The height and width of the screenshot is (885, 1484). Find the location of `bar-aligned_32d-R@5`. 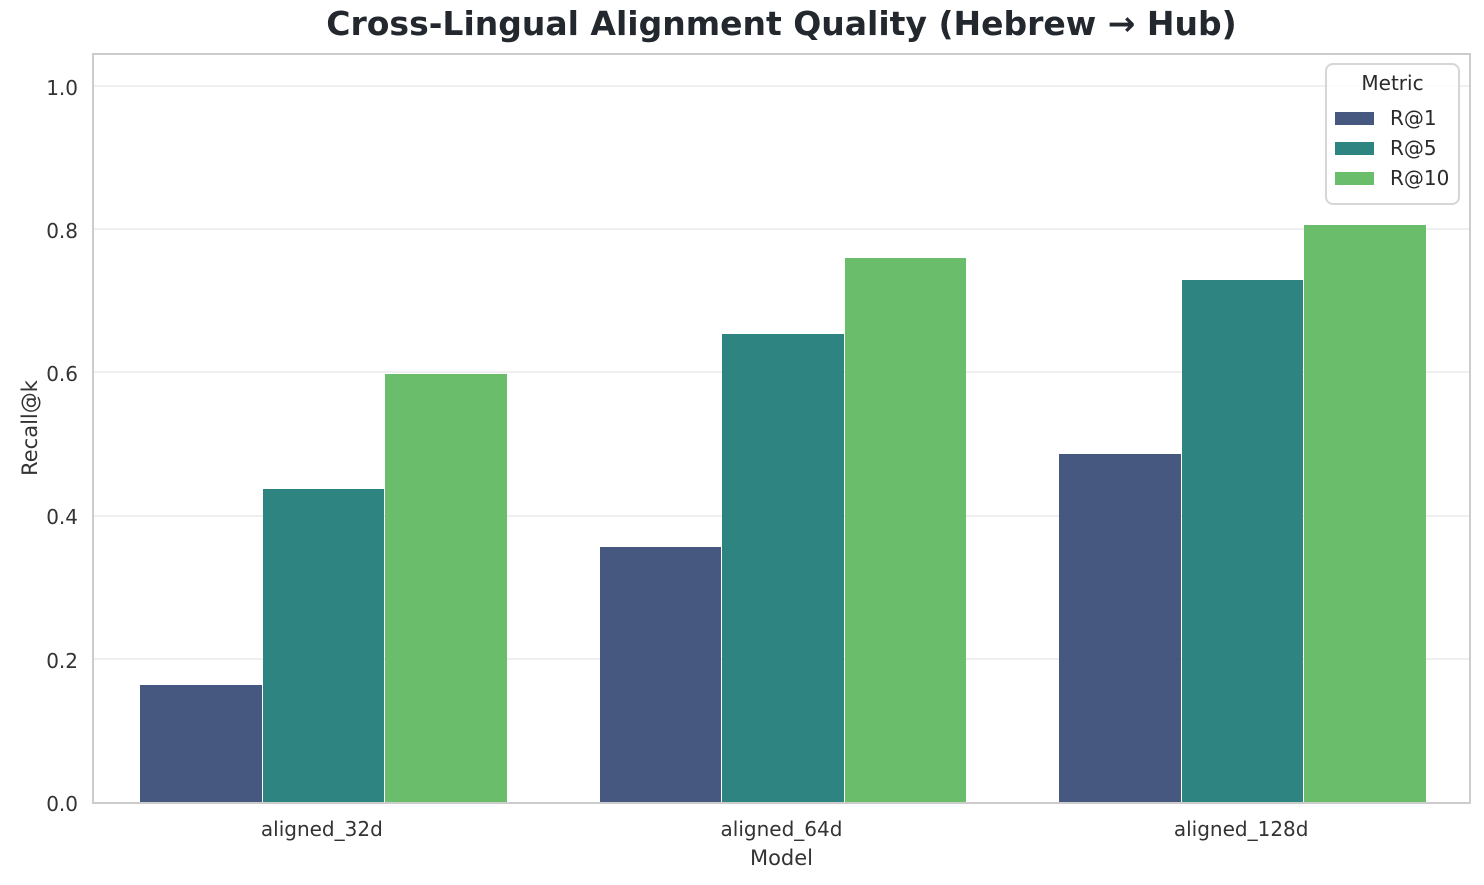

bar-aligned_32d-R@5 is located at coordinates (323, 645).